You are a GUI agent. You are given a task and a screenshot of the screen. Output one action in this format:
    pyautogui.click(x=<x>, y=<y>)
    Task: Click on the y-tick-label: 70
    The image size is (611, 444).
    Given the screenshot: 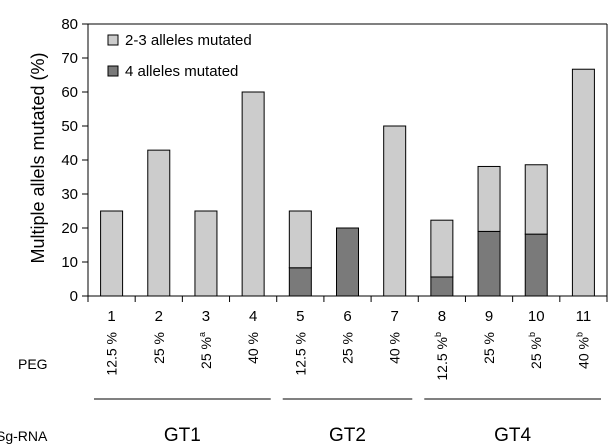 What is the action you would take?
    pyautogui.click(x=69, y=58)
    